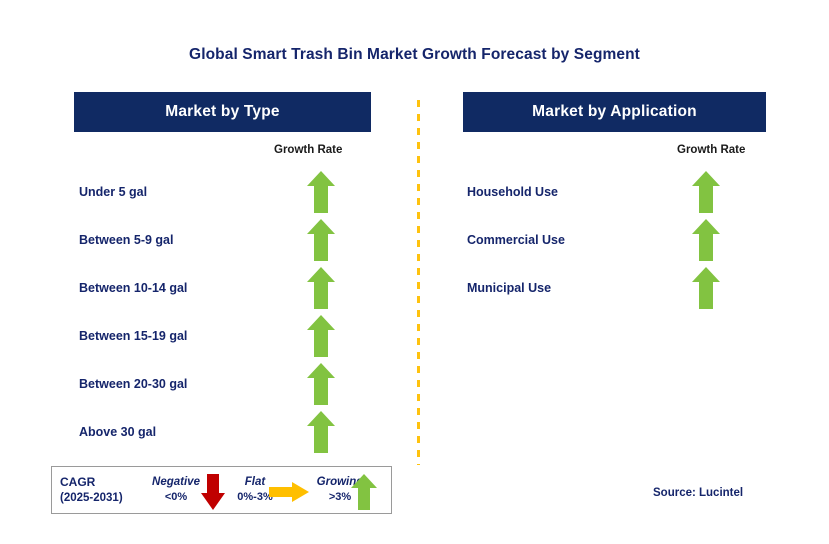 The image size is (829, 544). I want to click on panel-header-label: Market by Type, so click(222, 111).